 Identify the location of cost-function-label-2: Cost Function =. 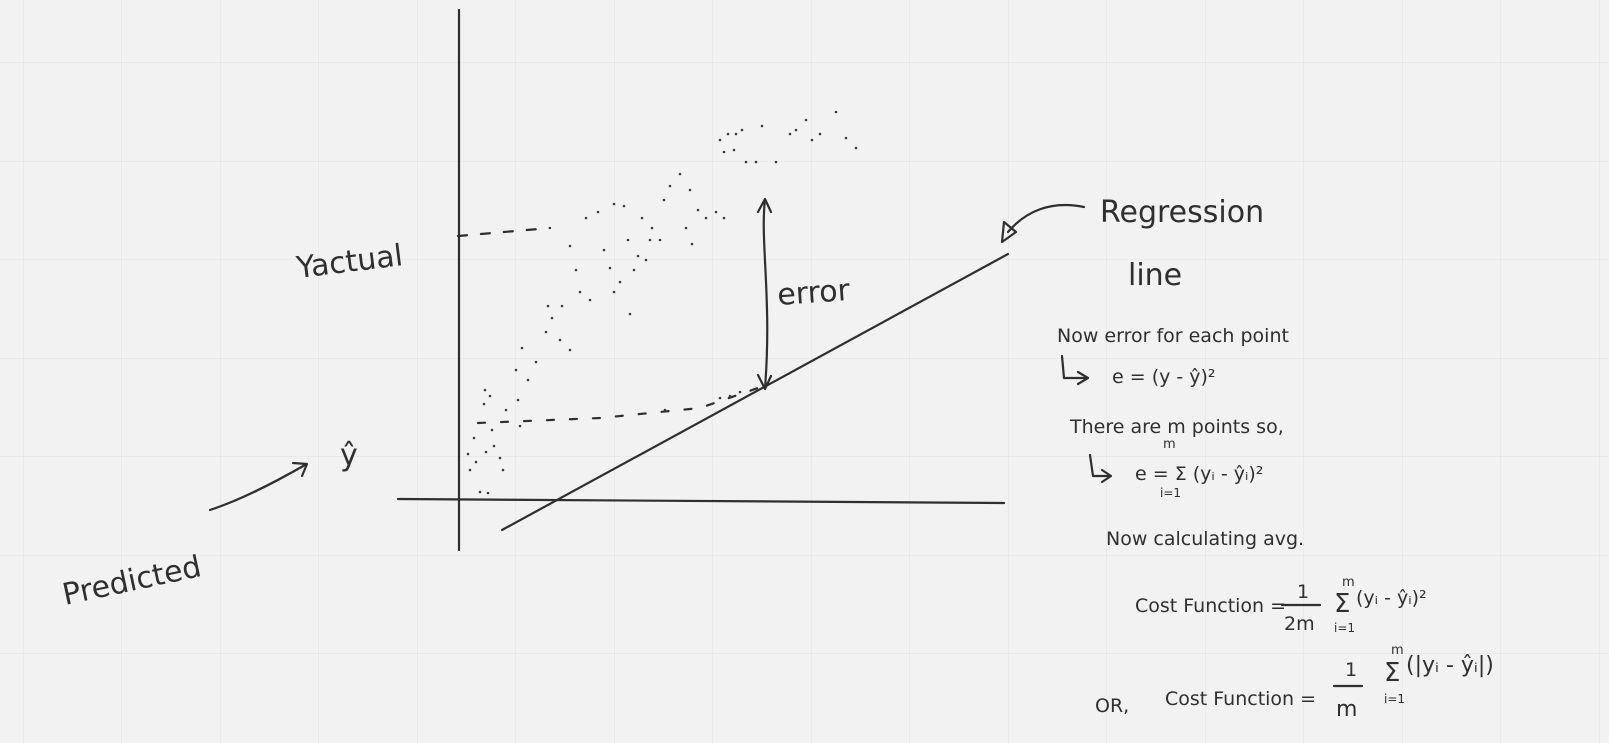
(1240, 699).